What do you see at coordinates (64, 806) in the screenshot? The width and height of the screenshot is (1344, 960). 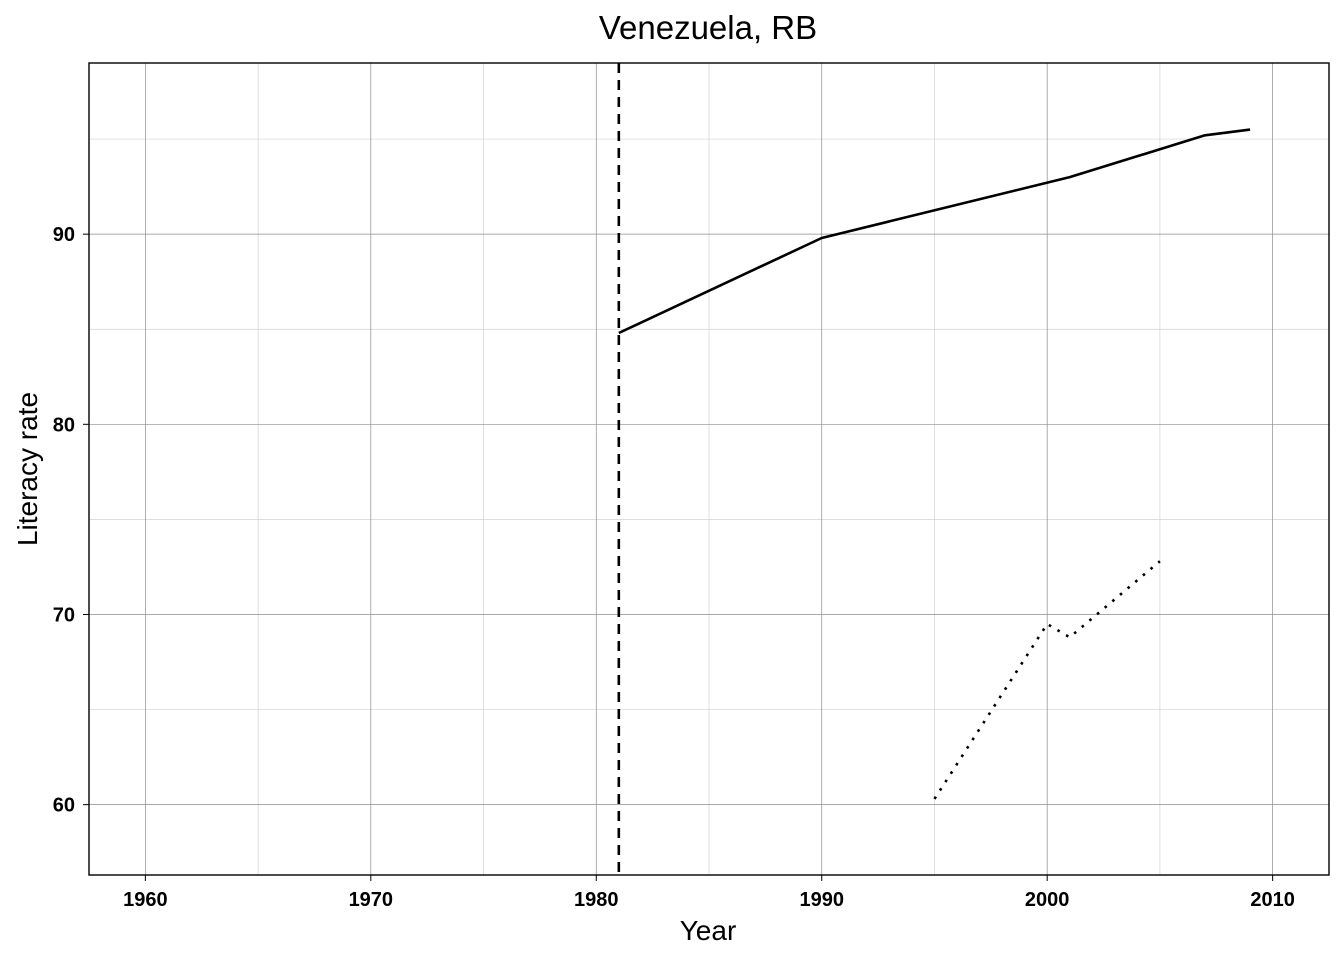 I see `y-tick-label: 60` at bounding box center [64, 806].